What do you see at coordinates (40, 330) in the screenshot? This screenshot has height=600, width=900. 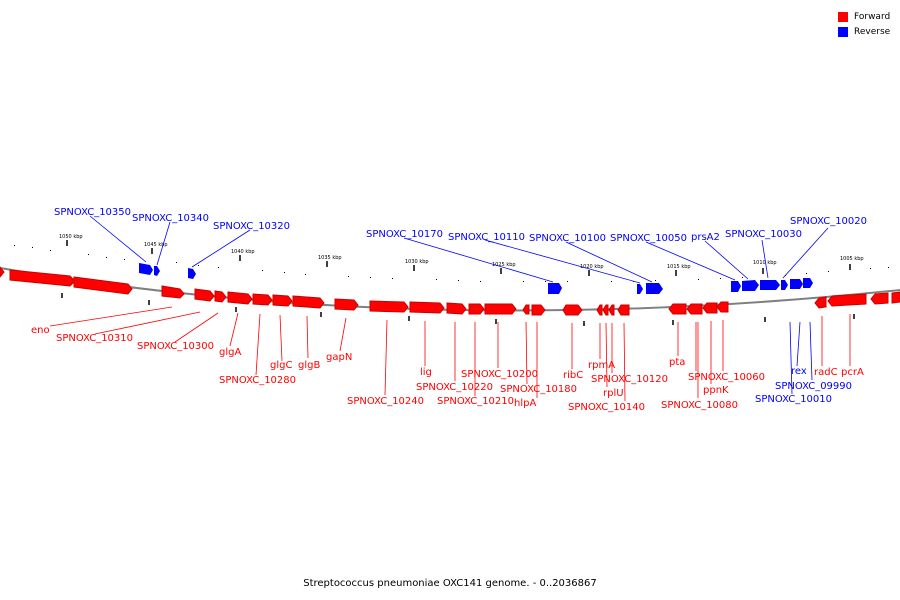 I see `gene-label-forward: eno` at bounding box center [40, 330].